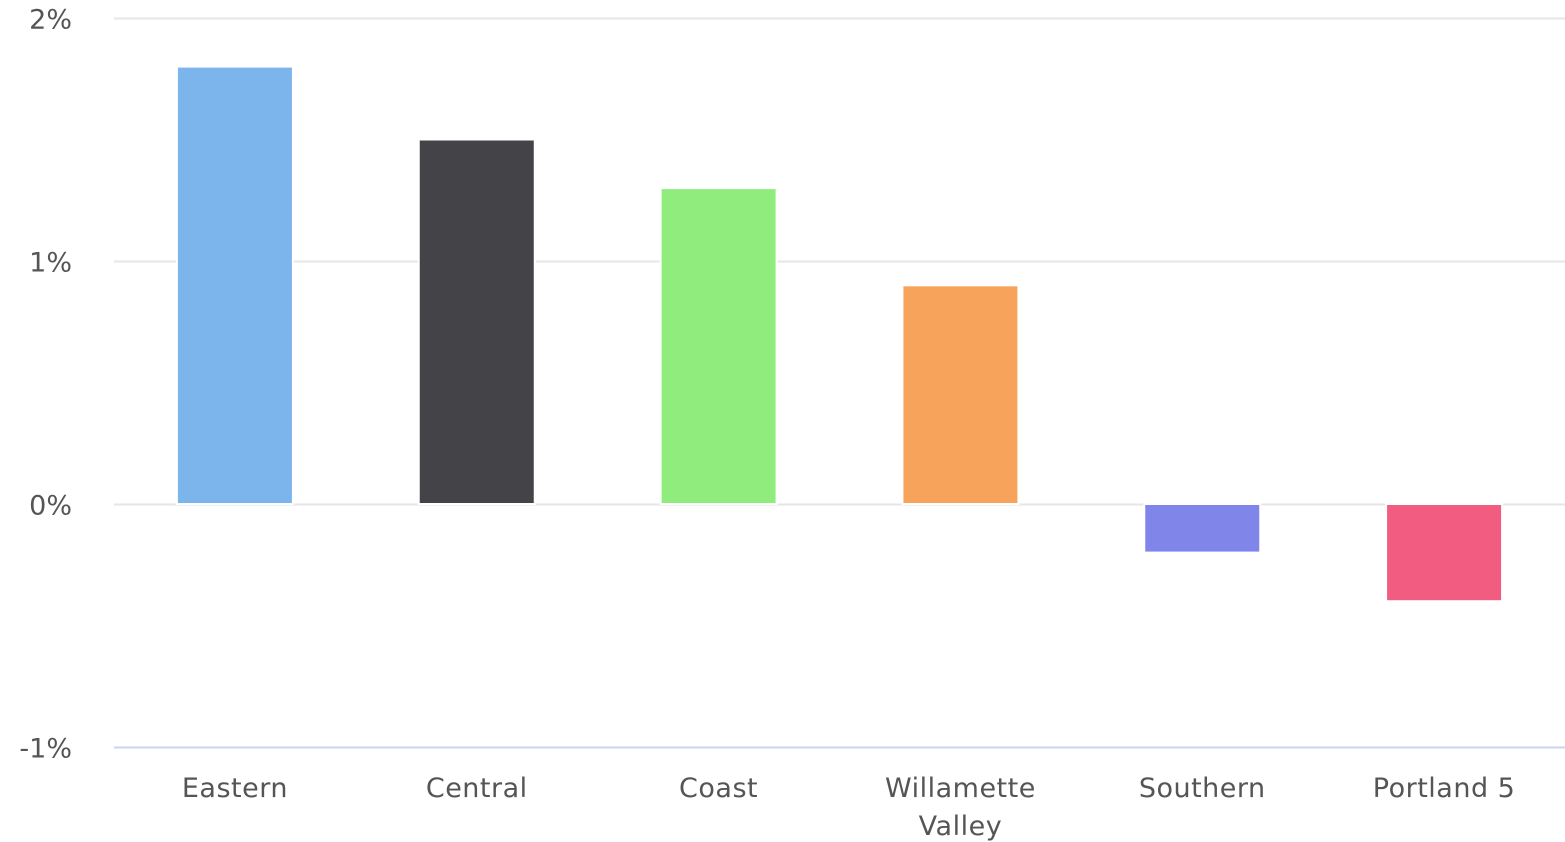 The height and width of the screenshot is (842, 1565). Describe the element at coordinates (960, 807) in the screenshot. I see `x-category-label: Willamette Valley` at that location.